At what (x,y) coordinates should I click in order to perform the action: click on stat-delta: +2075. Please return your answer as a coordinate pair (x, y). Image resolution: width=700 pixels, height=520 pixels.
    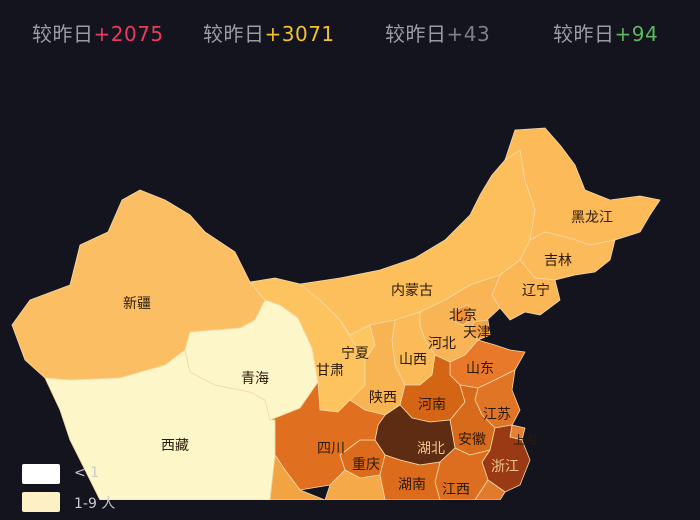
    Looking at the image, I should click on (128, 34).